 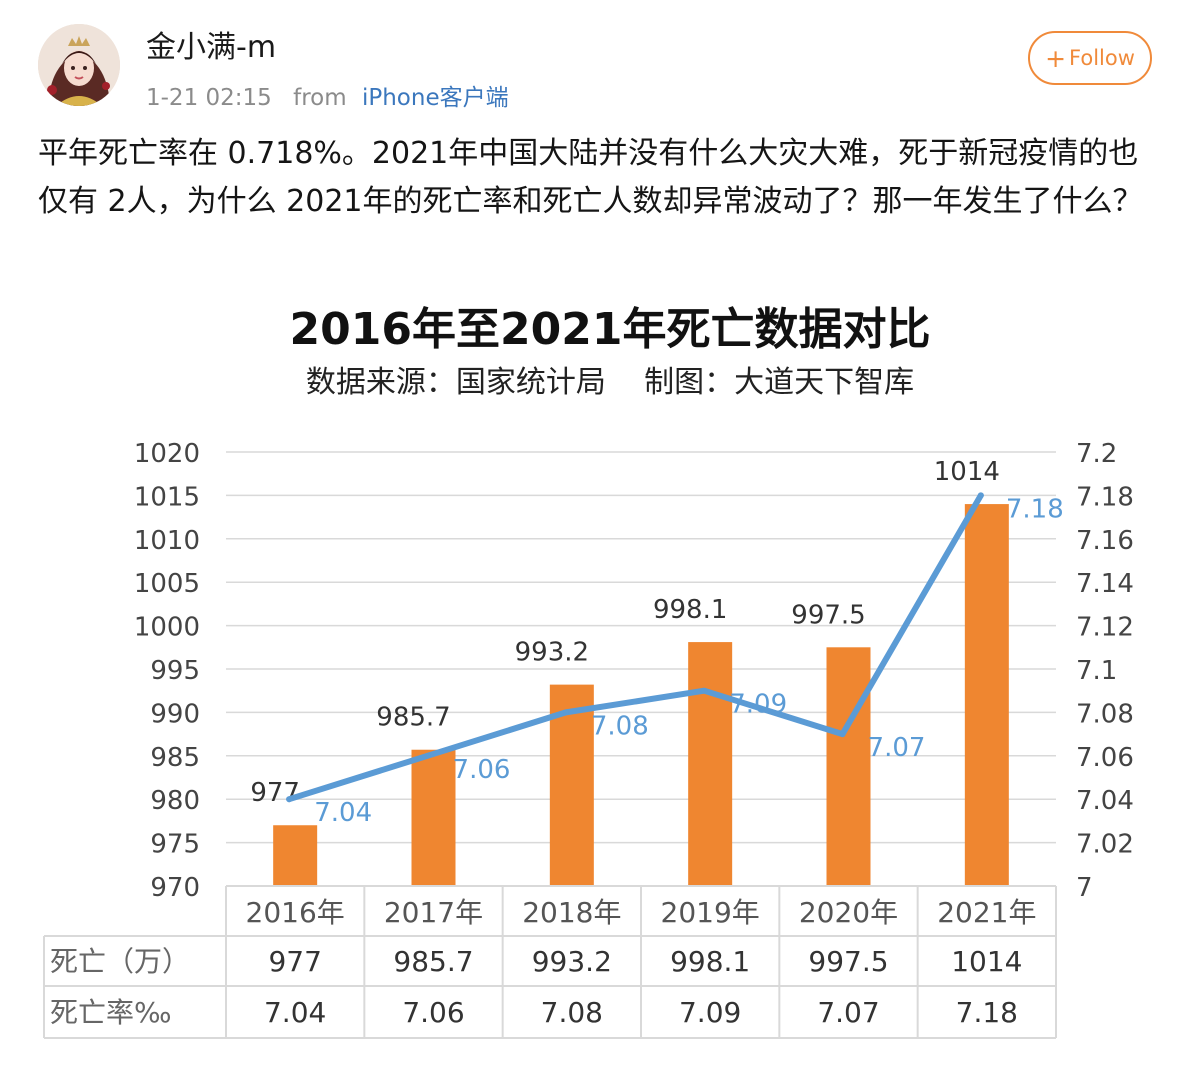 I want to click on table-row-label: 死亡（万）, so click(x=120, y=961).